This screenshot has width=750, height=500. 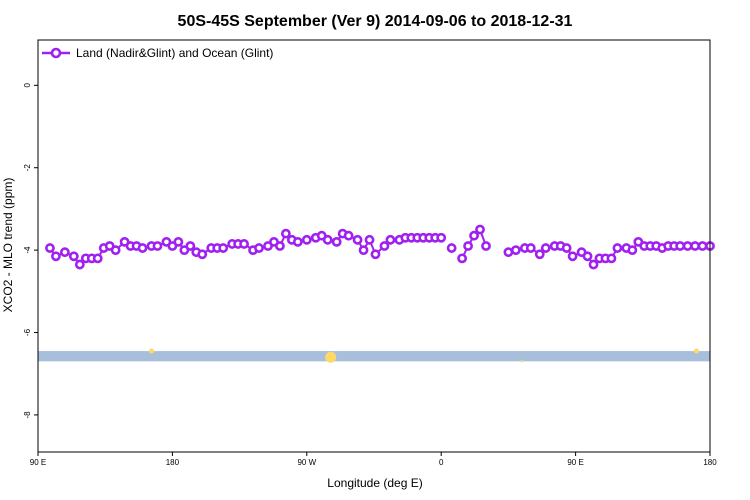 I want to click on legend: Land (Nadir&Glint) and Ocean (Glint), so click(x=157, y=53).